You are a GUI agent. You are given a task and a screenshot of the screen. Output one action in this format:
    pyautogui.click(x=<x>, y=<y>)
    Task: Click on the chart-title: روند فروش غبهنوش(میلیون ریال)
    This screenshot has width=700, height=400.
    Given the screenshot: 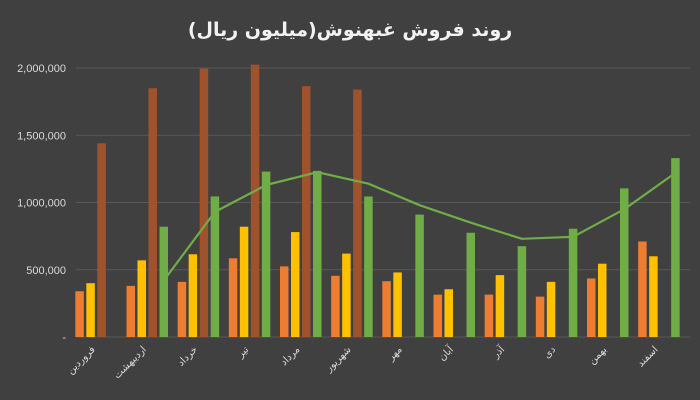 What is the action you would take?
    pyautogui.click(x=350, y=30)
    